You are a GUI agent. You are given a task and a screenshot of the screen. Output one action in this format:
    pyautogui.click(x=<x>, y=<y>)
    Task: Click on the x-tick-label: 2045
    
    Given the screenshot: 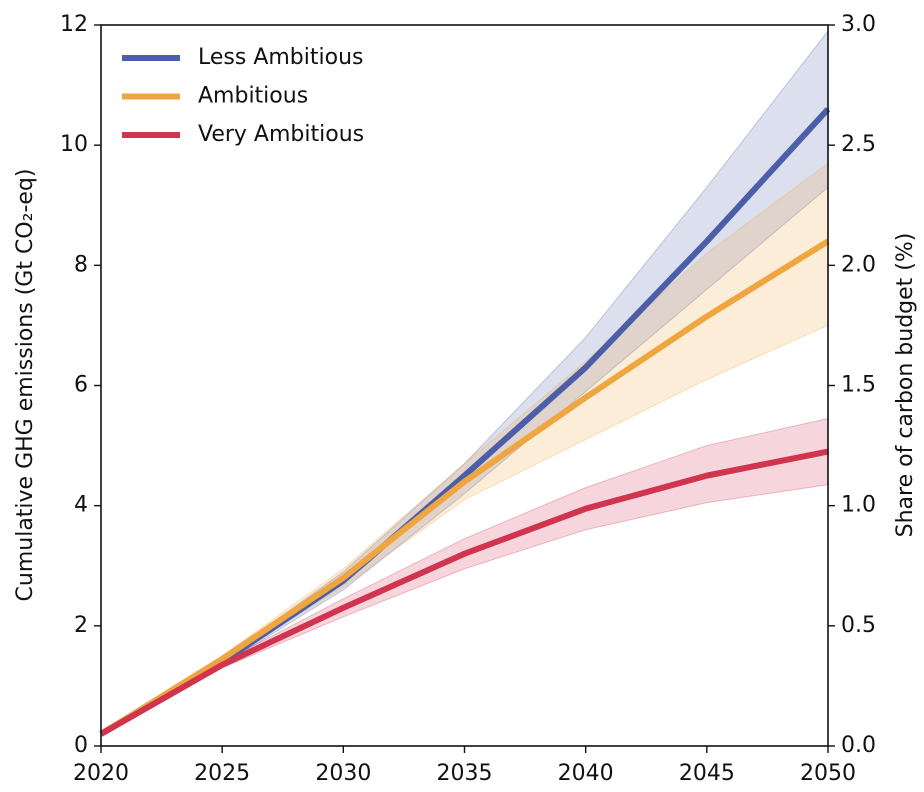 What is the action you would take?
    pyautogui.click(x=707, y=773)
    